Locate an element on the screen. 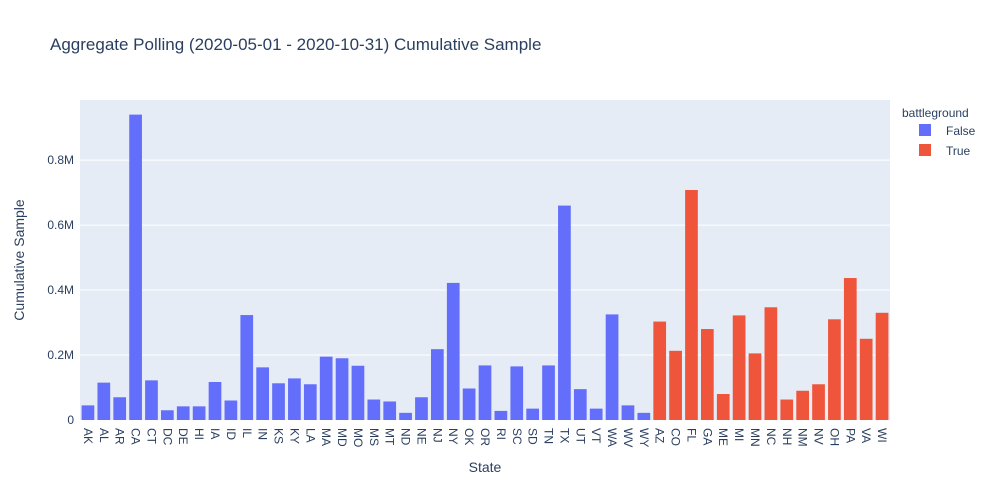 The image size is (1000, 500). bar-ar is located at coordinates (120, 408).